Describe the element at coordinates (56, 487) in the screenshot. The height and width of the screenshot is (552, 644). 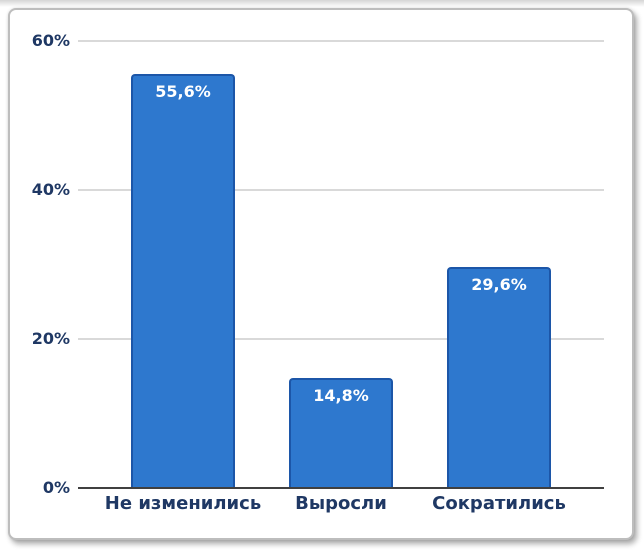
I see `y-axis-tick-label: 0%` at that location.